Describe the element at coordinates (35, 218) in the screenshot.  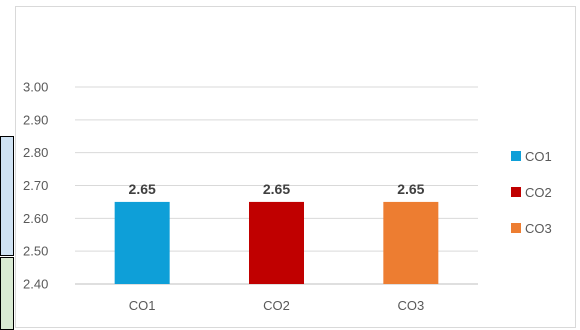
I see `y-tick-label: 2.60` at that location.